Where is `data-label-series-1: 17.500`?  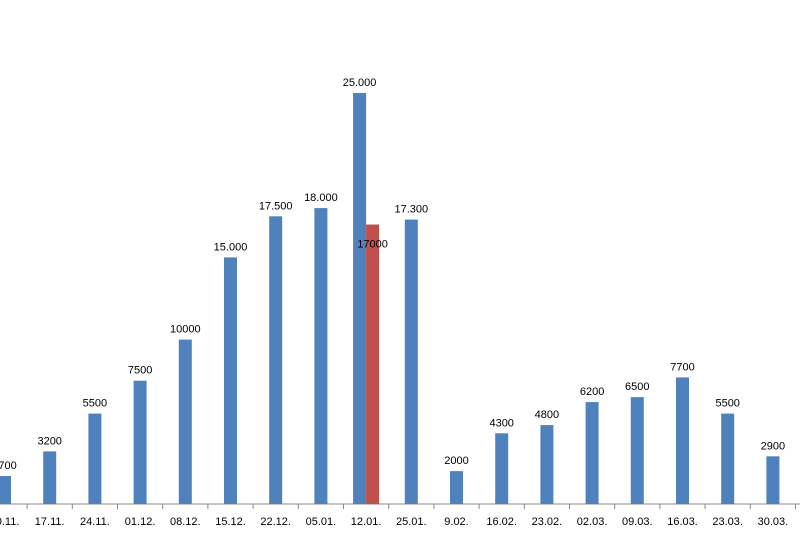
data-label-series-1: 17.500 is located at coordinates (276, 206).